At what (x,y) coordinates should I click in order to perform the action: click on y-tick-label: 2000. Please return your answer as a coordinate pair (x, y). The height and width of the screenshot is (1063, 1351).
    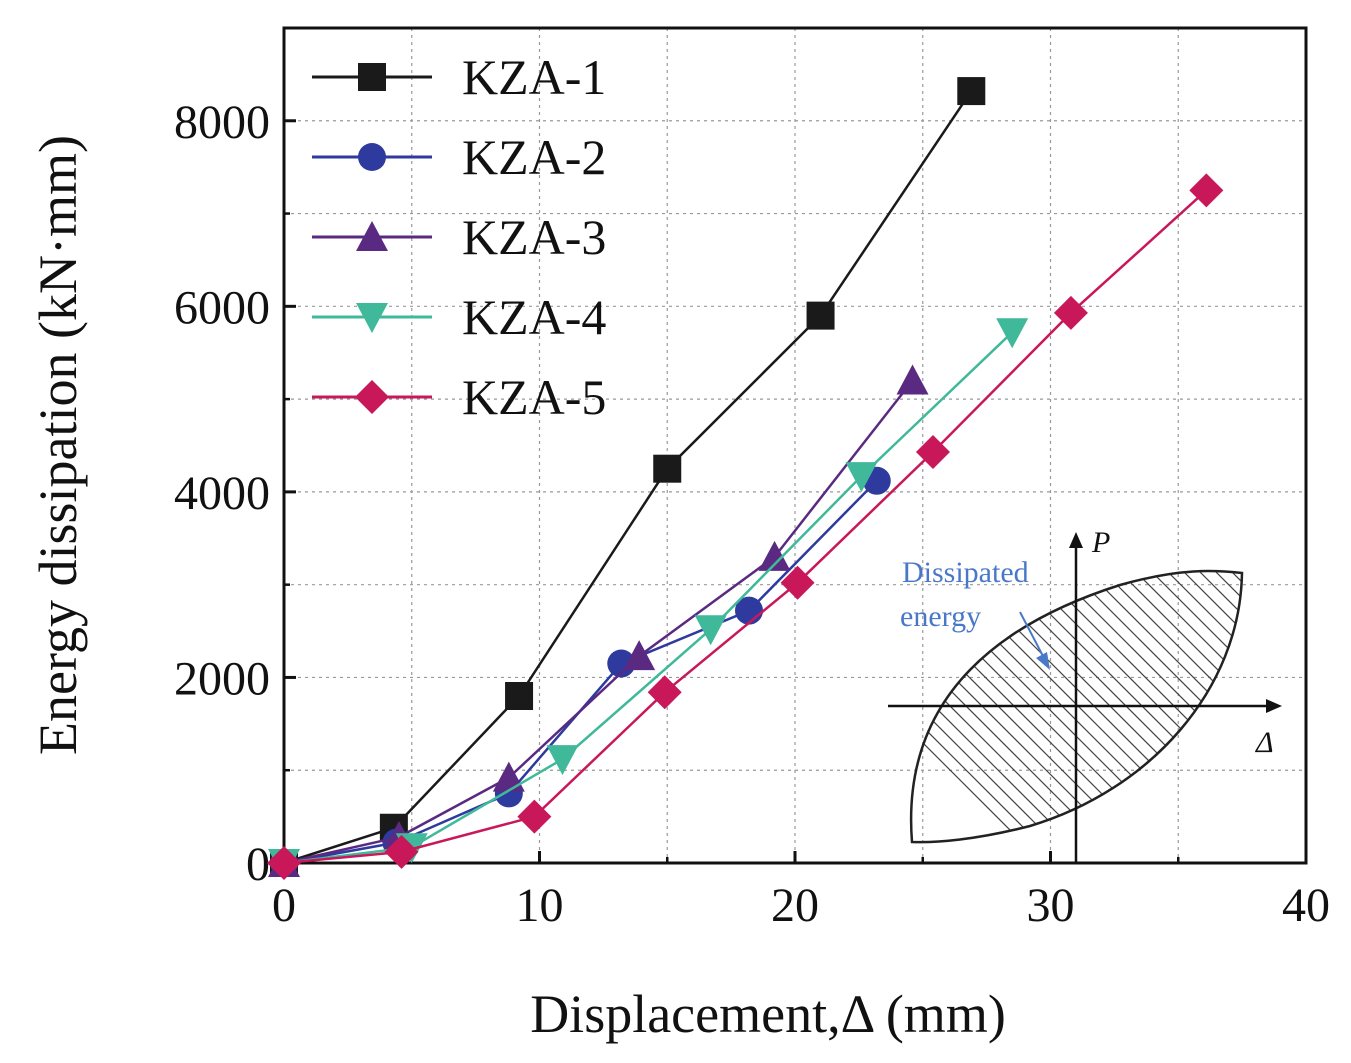
    Looking at the image, I should click on (222, 678).